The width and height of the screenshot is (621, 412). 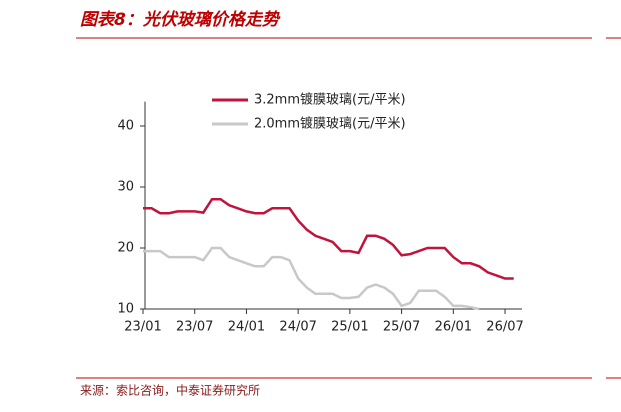 I want to click on y-tick-label: 20, so click(x=125, y=248).